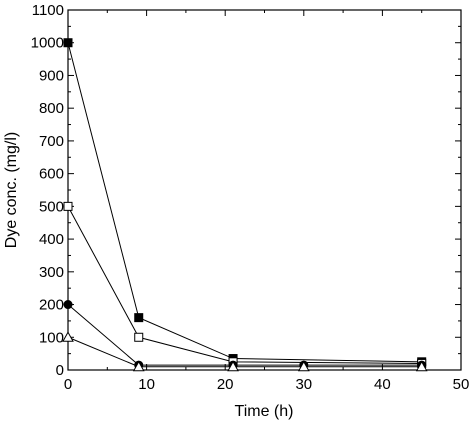  I want to click on x-tick-label: 50, so click(461, 384).